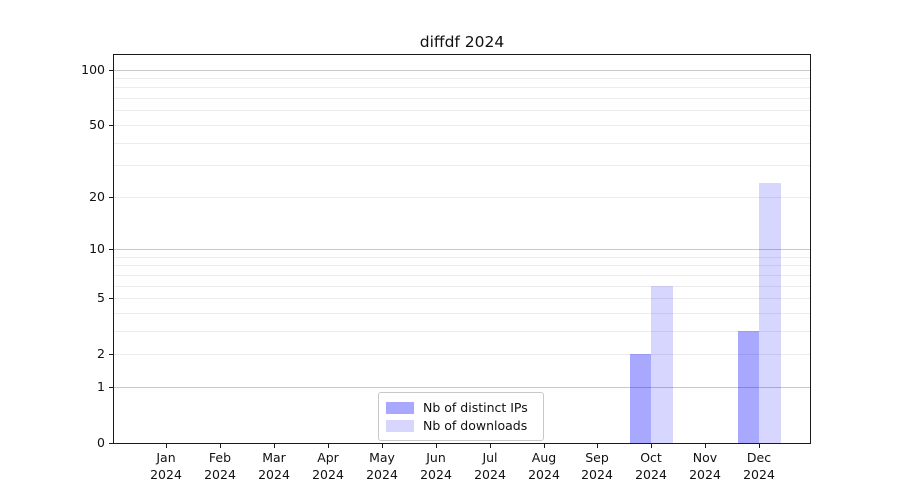 The width and height of the screenshot is (900, 500). I want to click on xtick-label-feb: Feb 2024, so click(220, 466).